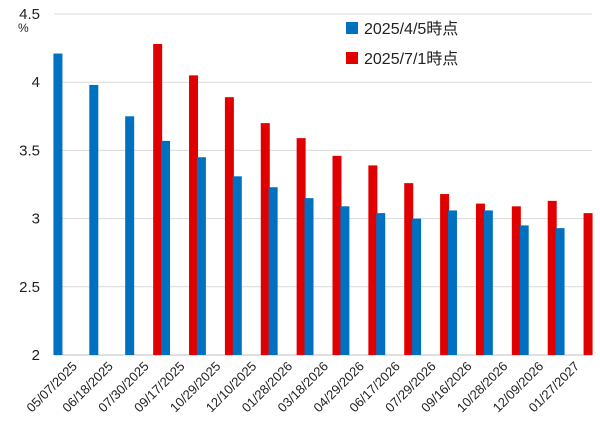 The image size is (600, 430). I want to click on y-axis-unit-label: %, so click(23, 28).